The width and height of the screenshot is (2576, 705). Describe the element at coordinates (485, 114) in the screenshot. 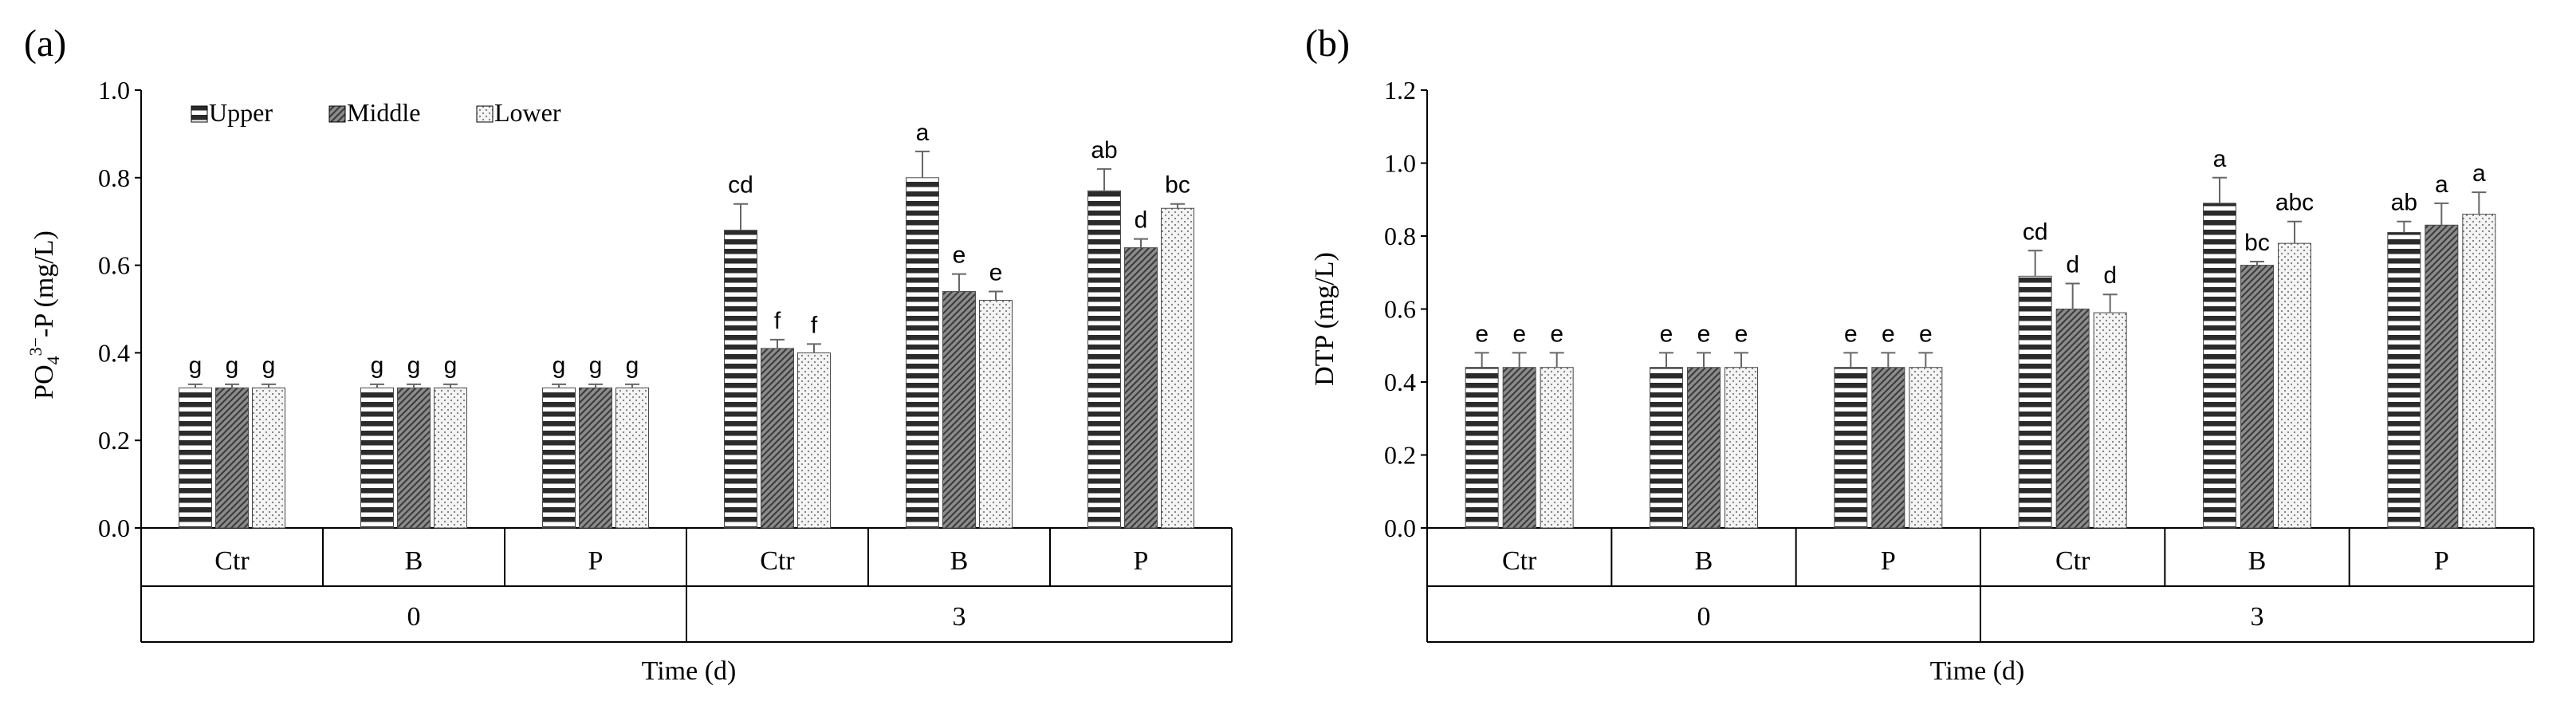

I see `legend-swatch-lower` at that location.